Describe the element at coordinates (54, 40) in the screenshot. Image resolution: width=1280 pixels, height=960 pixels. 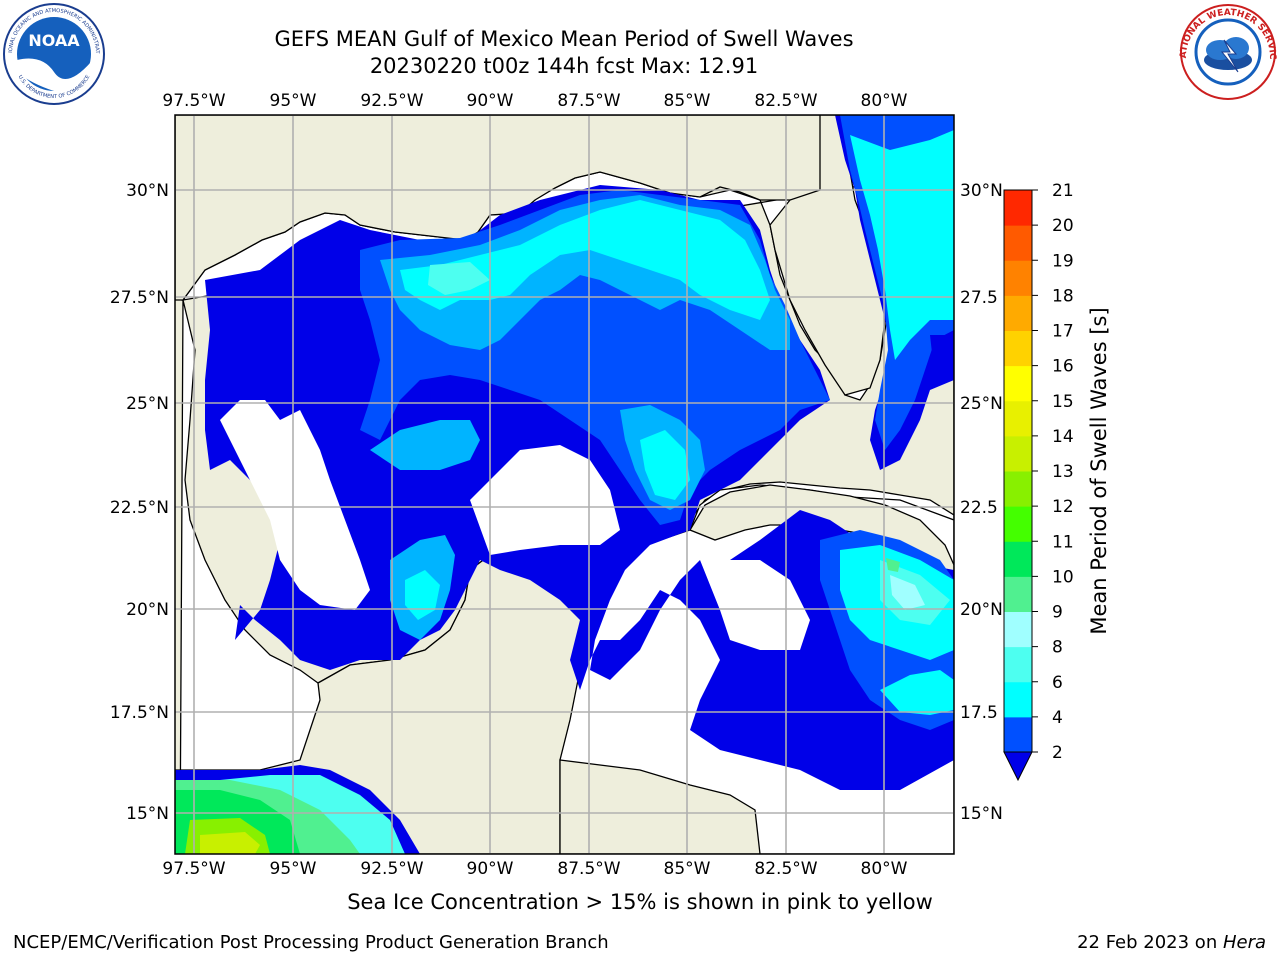
I see `noaa-logo-text: NOAA` at that location.